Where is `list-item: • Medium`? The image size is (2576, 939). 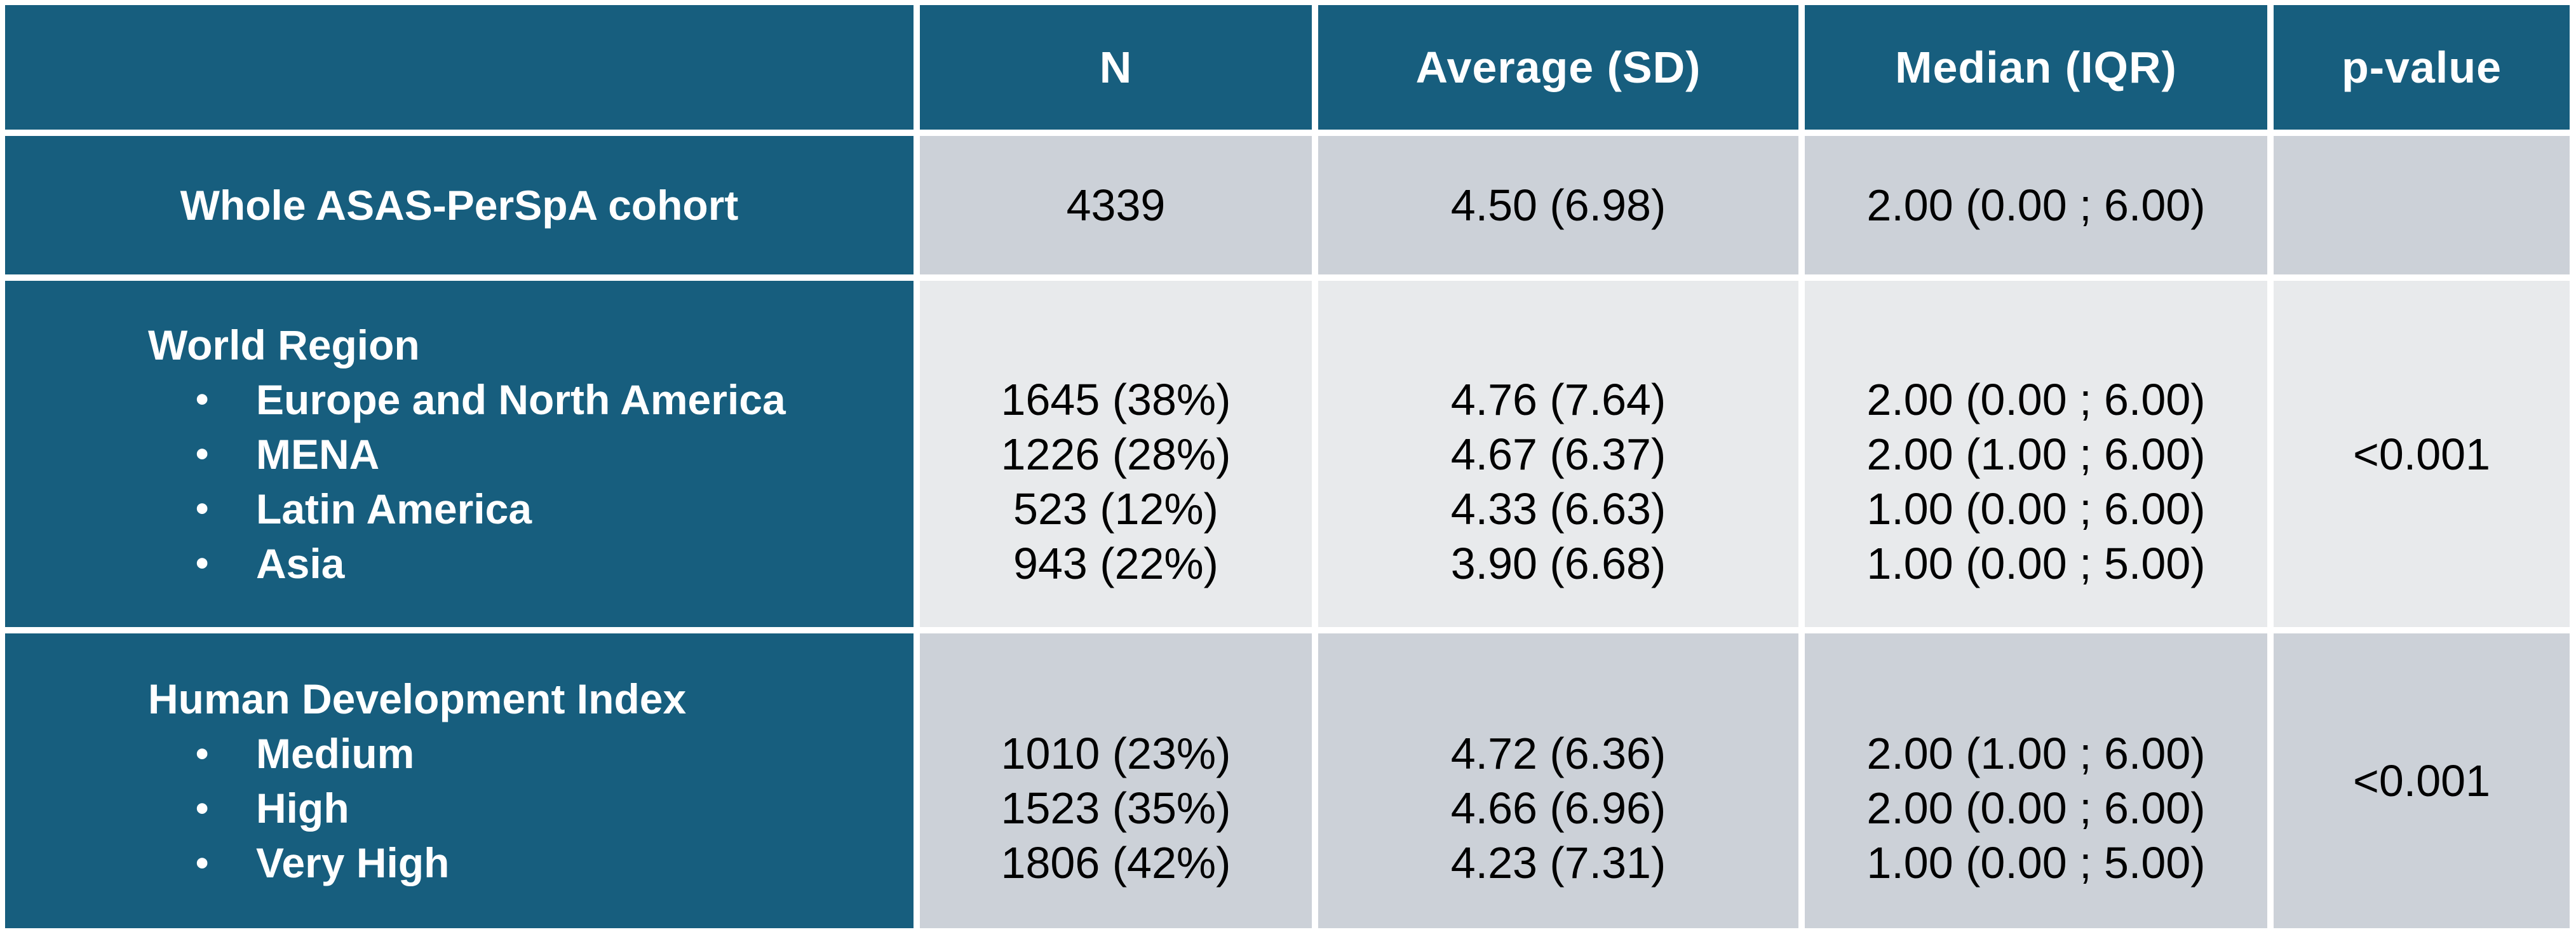 list-item: • Medium is located at coordinates (459, 753).